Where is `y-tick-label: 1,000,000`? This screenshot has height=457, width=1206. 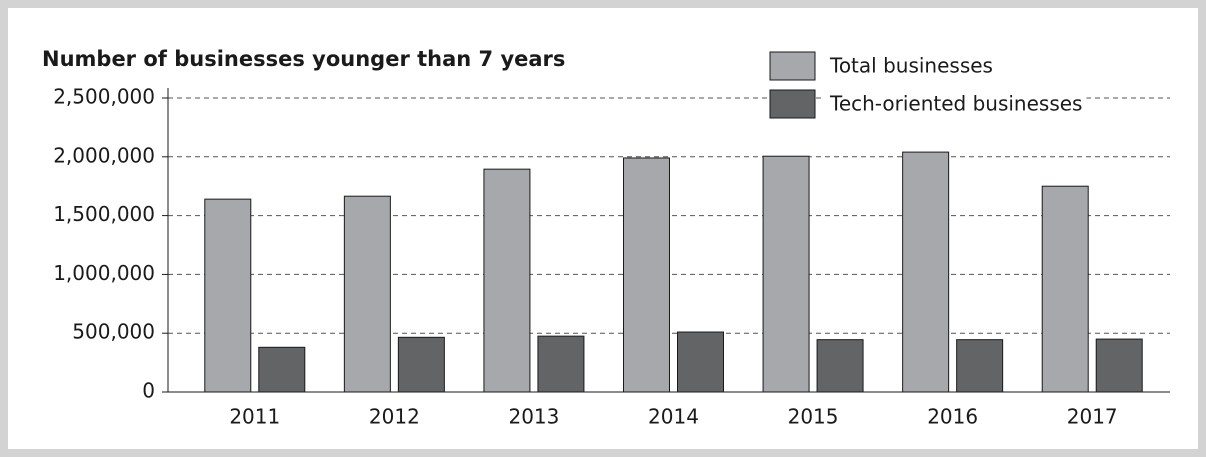 y-tick-label: 1,000,000 is located at coordinates (104, 273).